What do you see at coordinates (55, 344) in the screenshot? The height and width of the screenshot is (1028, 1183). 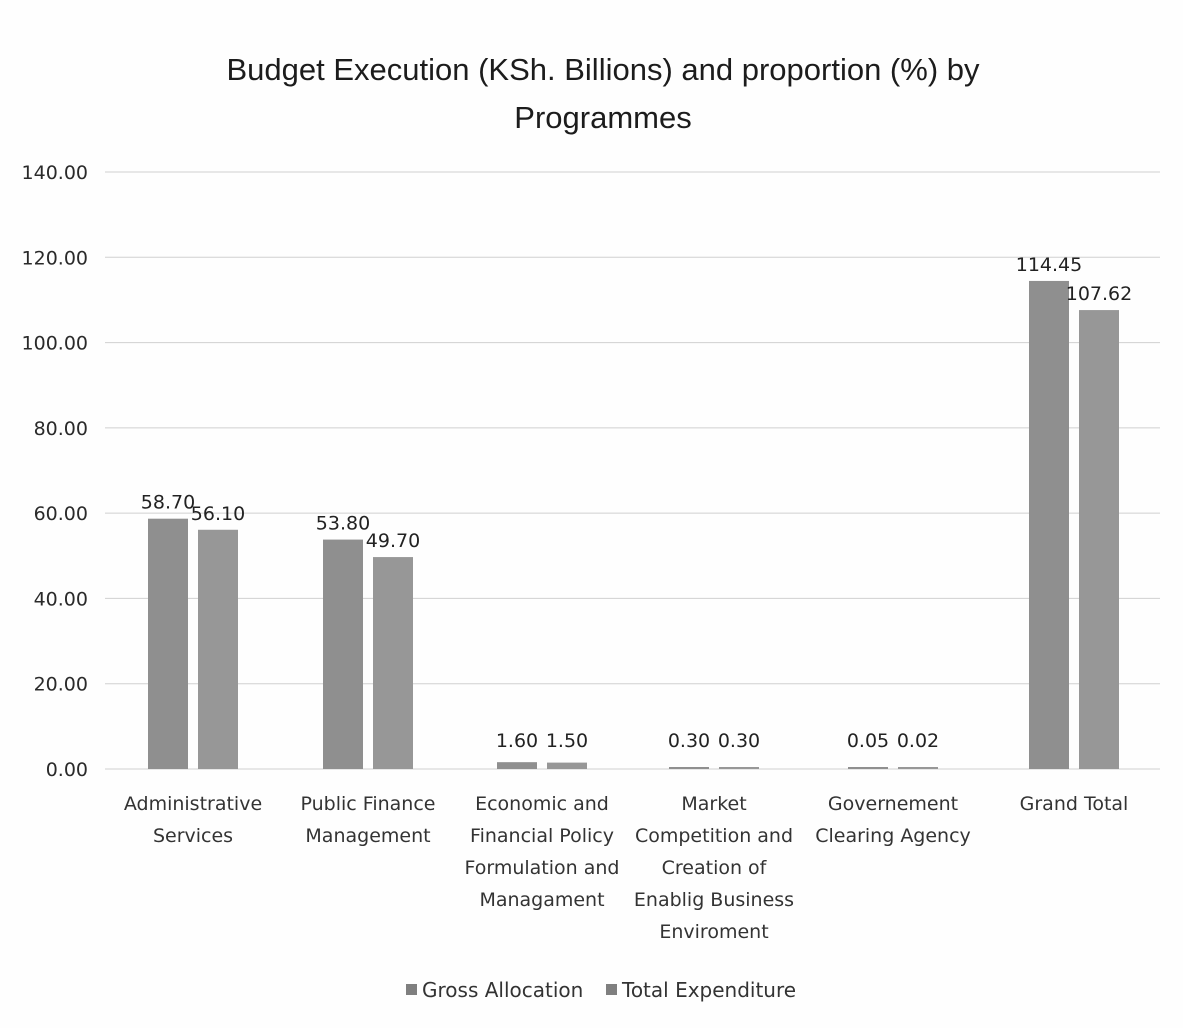 I see `y-tick-label: 100.00` at bounding box center [55, 344].